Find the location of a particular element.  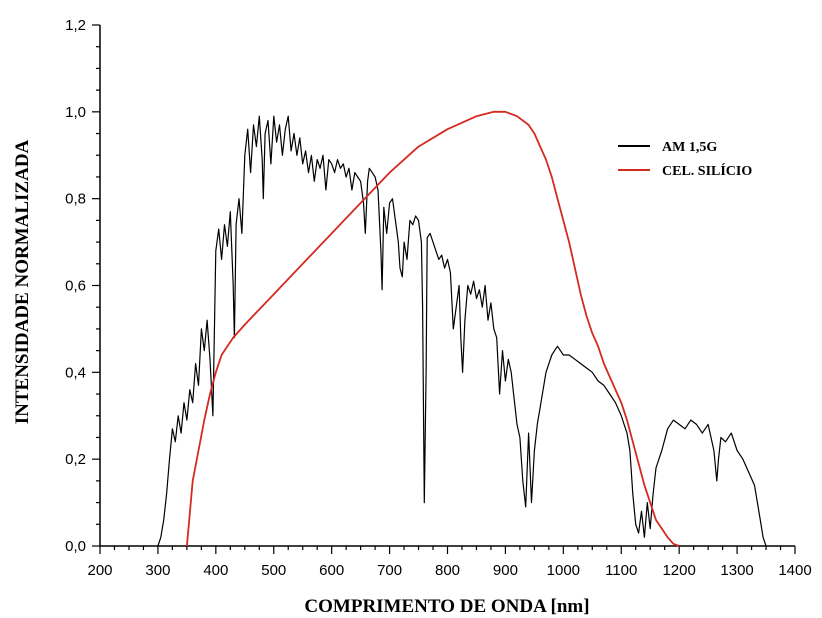

x-tick-label: 900 is located at coordinates (505, 570).